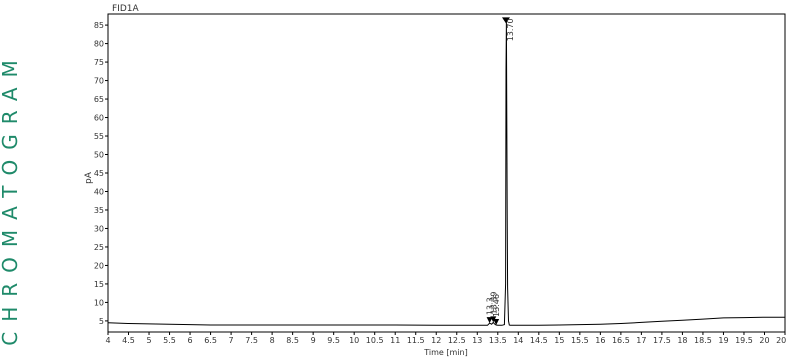  What do you see at coordinates (510, 29) in the screenshot?
I see `peak-label: 13.70` at bounding box center [510, 29].